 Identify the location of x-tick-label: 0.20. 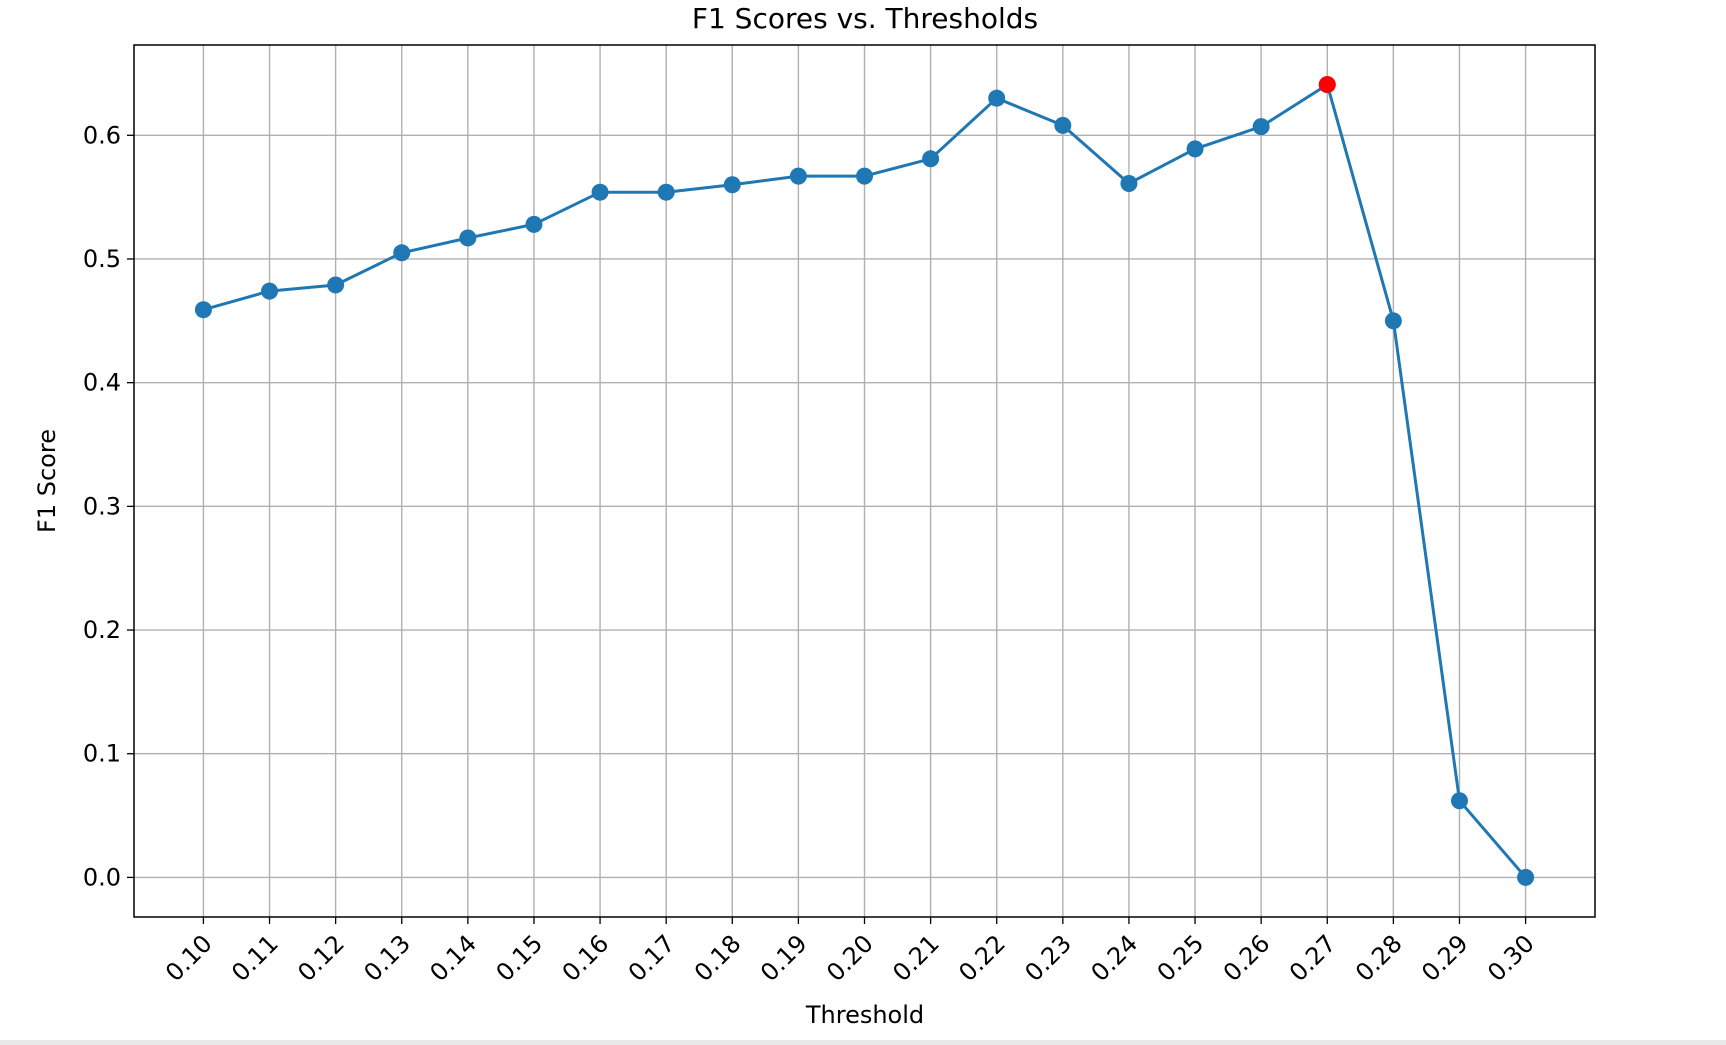
(850, 958).